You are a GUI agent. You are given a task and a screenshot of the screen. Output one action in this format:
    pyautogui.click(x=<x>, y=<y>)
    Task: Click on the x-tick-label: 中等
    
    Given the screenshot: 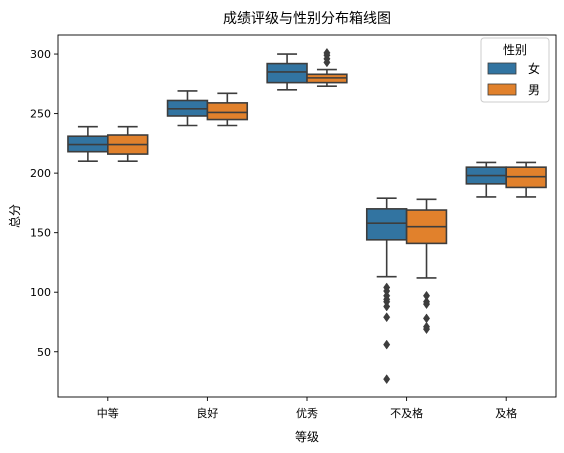 What is the action you would take?
    pyautogui.click(x=108, y=413)
    